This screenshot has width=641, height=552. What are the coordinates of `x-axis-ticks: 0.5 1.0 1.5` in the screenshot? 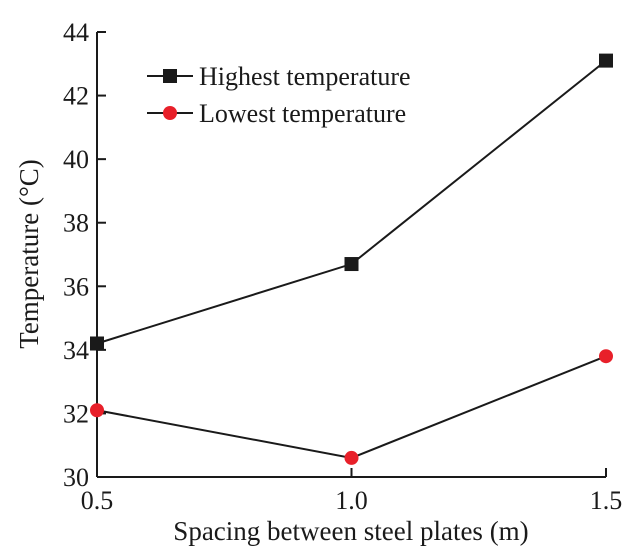 It's located at (352, 491).